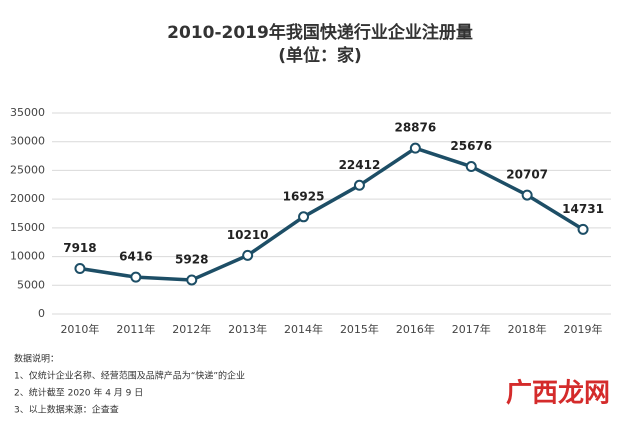  Describe the element at coordinates (27, 112) in the screenshot. I see `y-tick-label: 35000` at that location.